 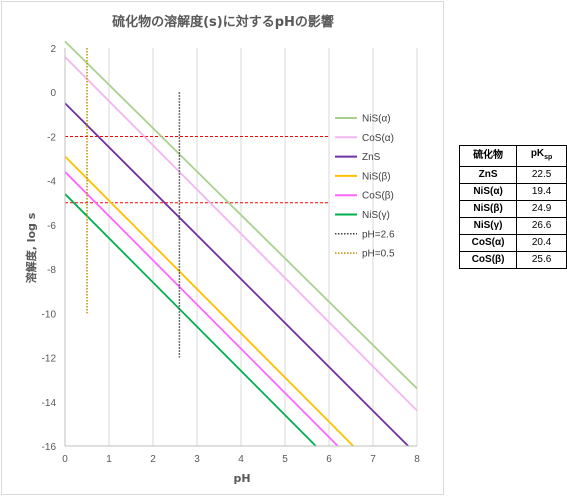 I want to click on legend-label: NiS(γ), so click(x=376, y=215).